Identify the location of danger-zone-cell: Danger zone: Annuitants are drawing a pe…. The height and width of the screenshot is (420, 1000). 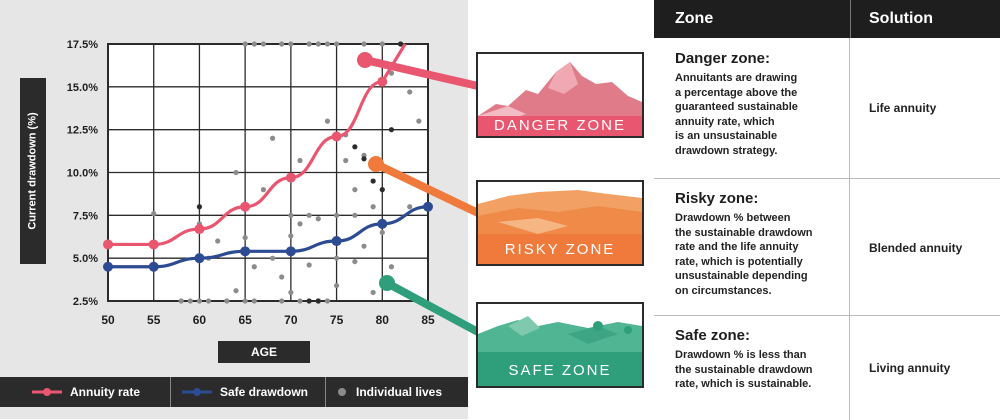
(752, 108).